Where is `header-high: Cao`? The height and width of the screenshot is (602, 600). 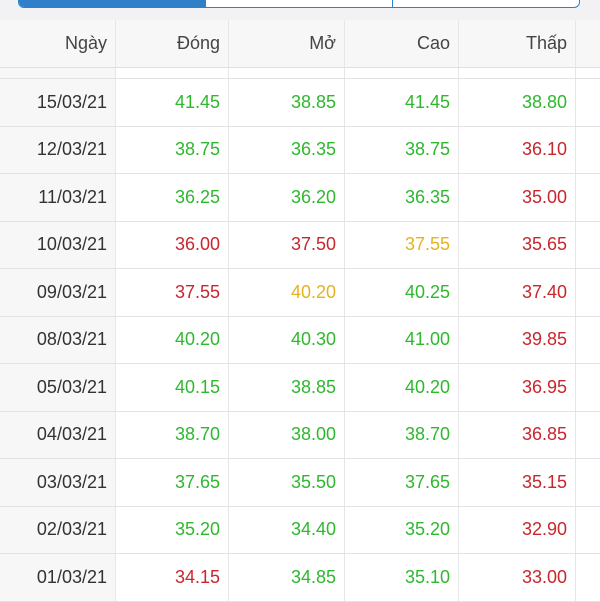 header-high: Cao is located at coordinates (402, 43).